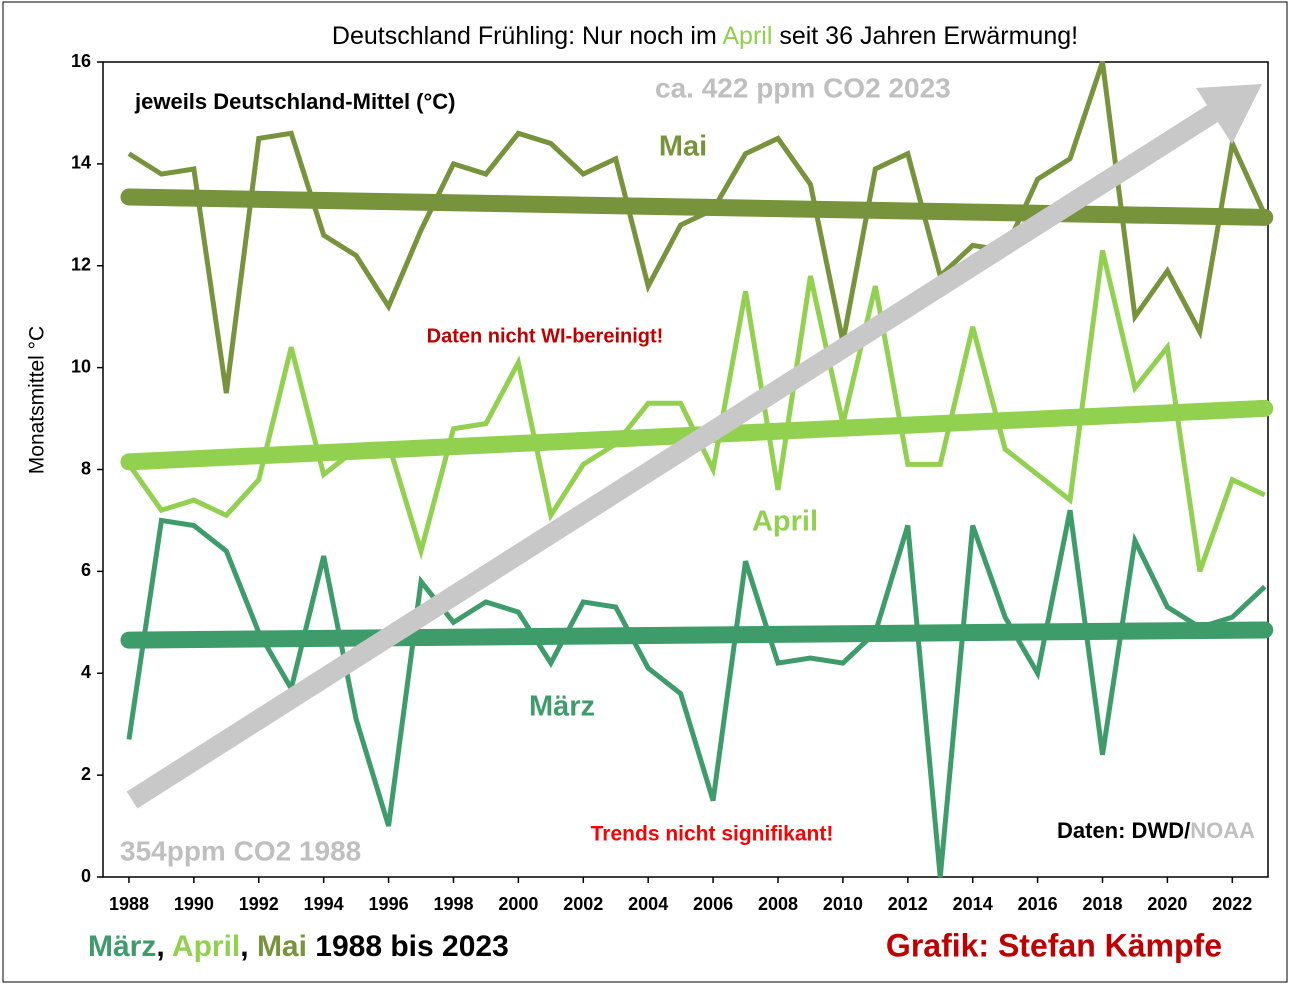 Image resolution: width=1290 pixels, height=985 pixels. Describe the element at coordinates (453, 904) in the screenshot. I see `x-tick-label: 1998` at that location.